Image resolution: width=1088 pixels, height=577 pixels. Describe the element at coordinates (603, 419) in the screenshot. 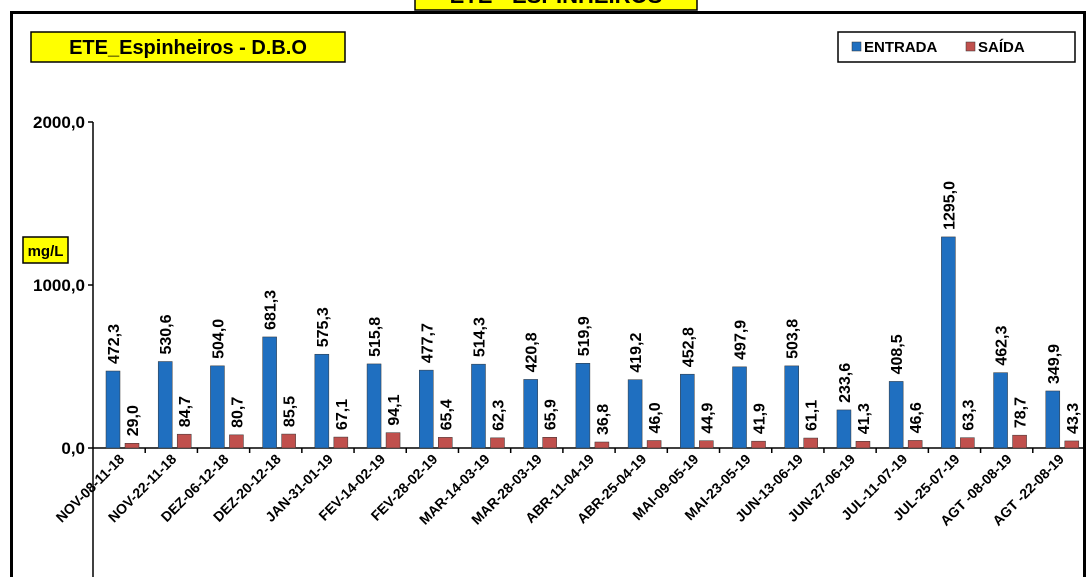

I see `value-label: 36,8` at that location.